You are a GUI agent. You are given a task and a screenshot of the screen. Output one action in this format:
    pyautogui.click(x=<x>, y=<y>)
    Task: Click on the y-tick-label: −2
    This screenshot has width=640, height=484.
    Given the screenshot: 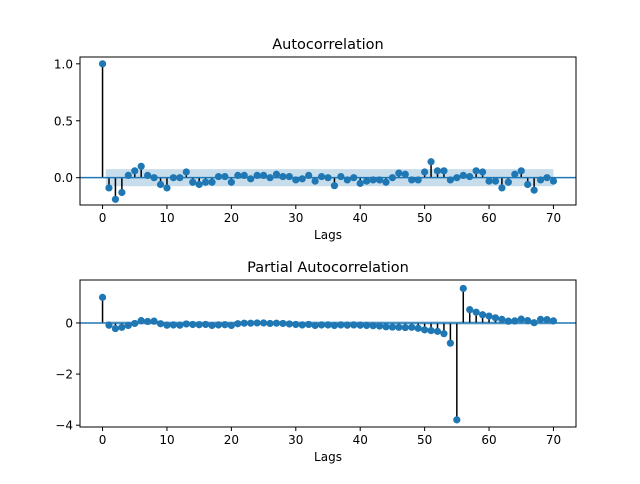 What is the action you would take?
    pyautogui.click(x=64, y=375)
    